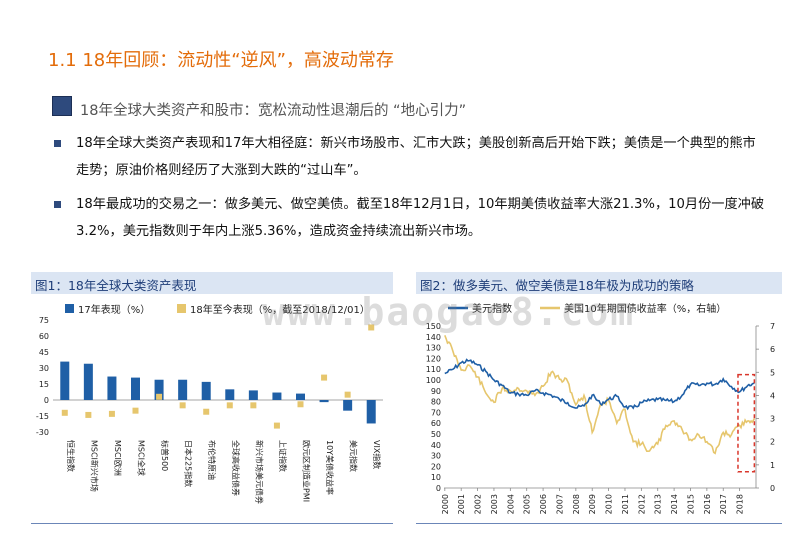  What do you see at coordinates (461, 504) in the screenshot?
I see `x-tick-label: 2001` at bounding box center [461, 504].